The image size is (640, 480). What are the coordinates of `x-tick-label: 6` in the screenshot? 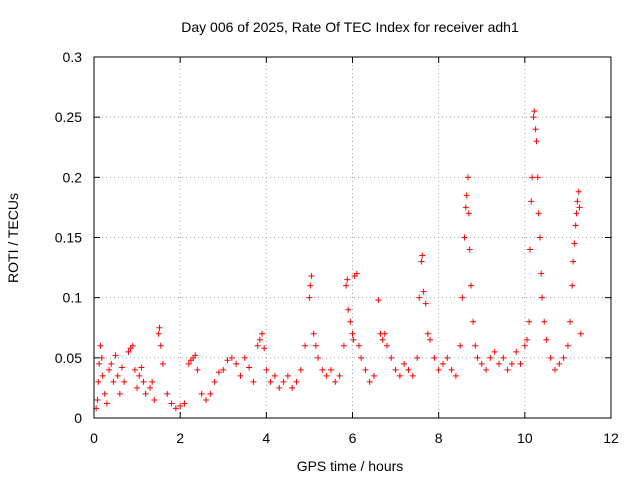 It's located at (353, 438).